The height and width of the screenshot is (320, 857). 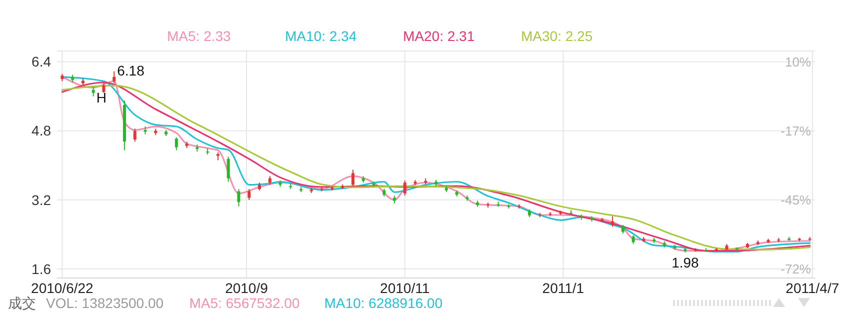 I want to click on y-tick-label: 4.8, so click(x=42, y=130).